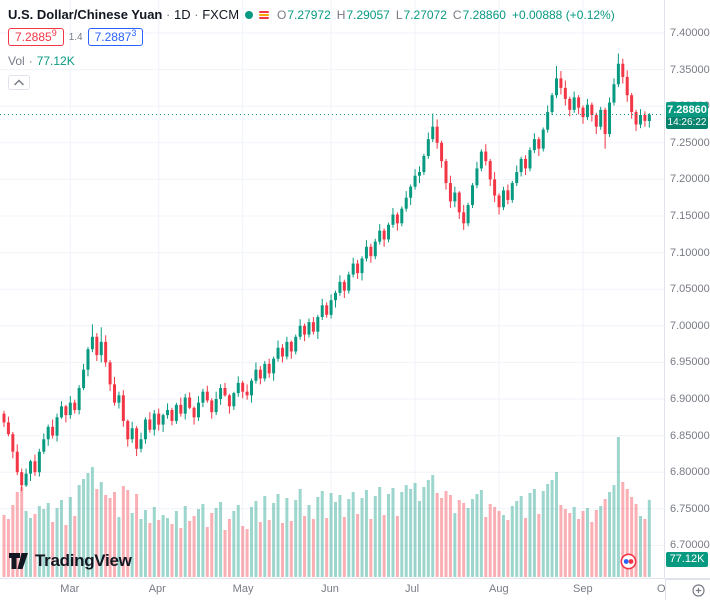  Describe the element at coordinates (123, 14) in the screenshot. I see `symbol-title: U.S. Dollar/Chinese Yuan · 1D · FXCM` at that location.